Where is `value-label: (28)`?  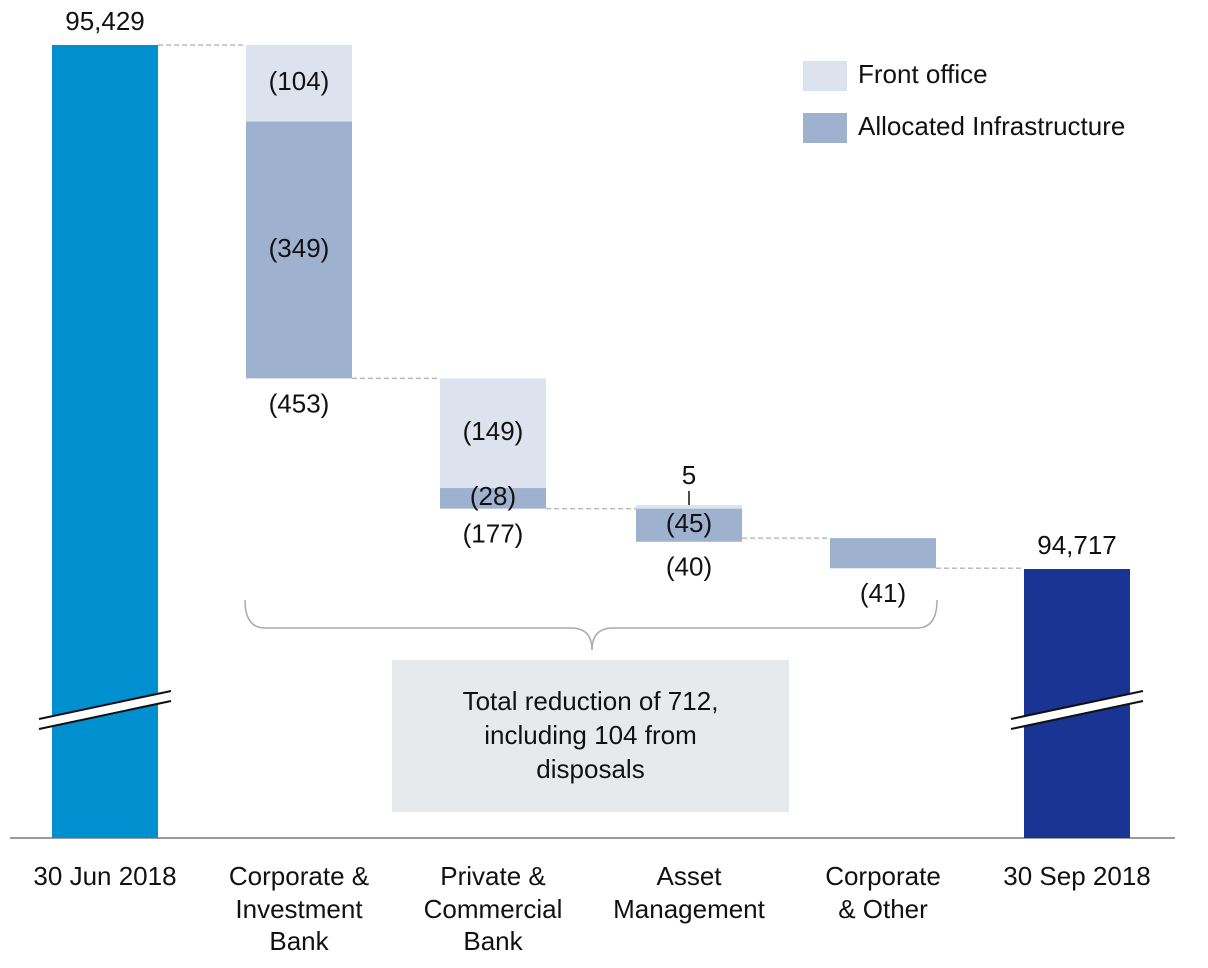 value-label: (28) is located at coordinates (493, 496).